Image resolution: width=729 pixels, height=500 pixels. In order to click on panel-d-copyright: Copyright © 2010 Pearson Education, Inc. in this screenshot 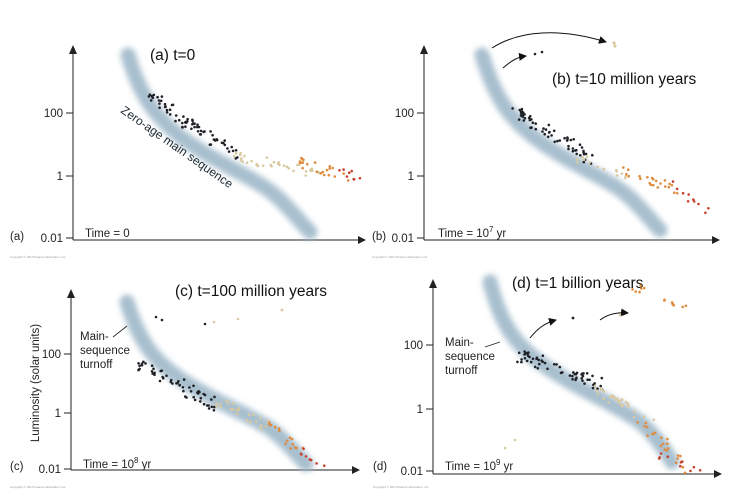, I will do `click(401, 487)`.